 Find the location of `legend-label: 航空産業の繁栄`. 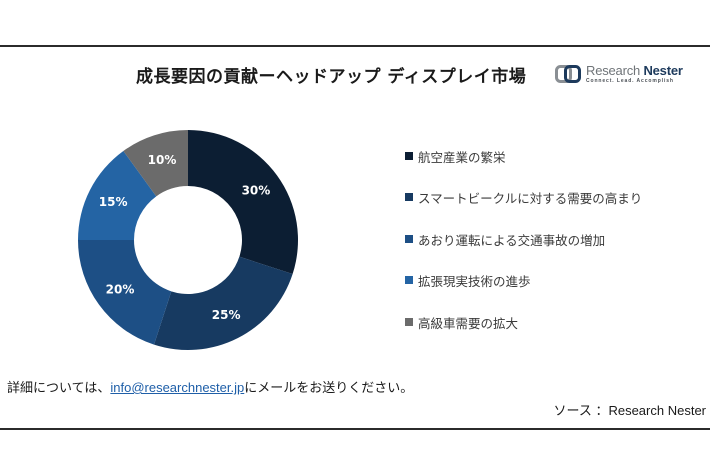

legend-label: 航空産業の繁栄 is located at coordinates (462, 157).